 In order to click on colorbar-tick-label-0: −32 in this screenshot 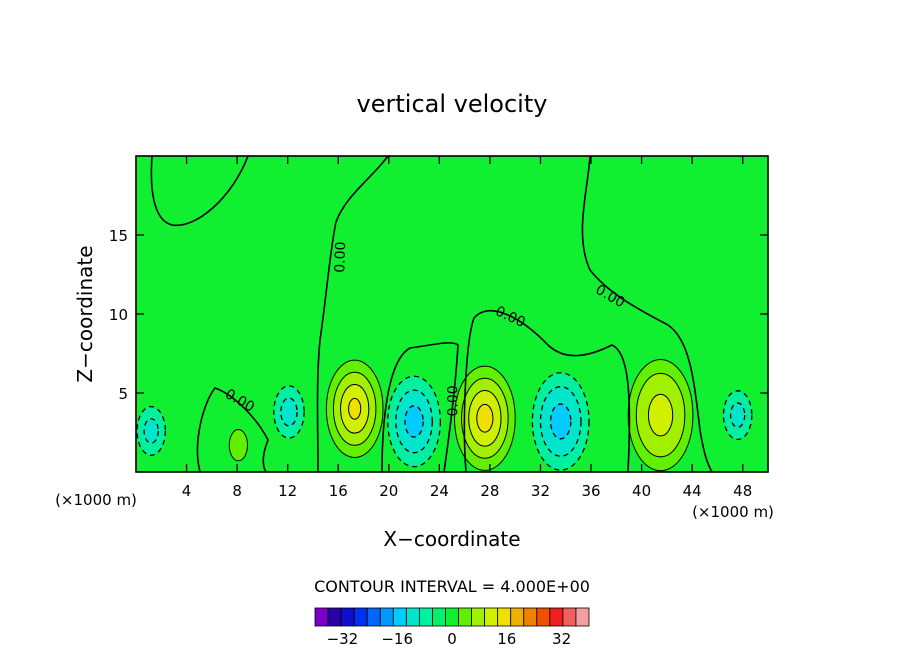, I will do `click(343, 639)`.